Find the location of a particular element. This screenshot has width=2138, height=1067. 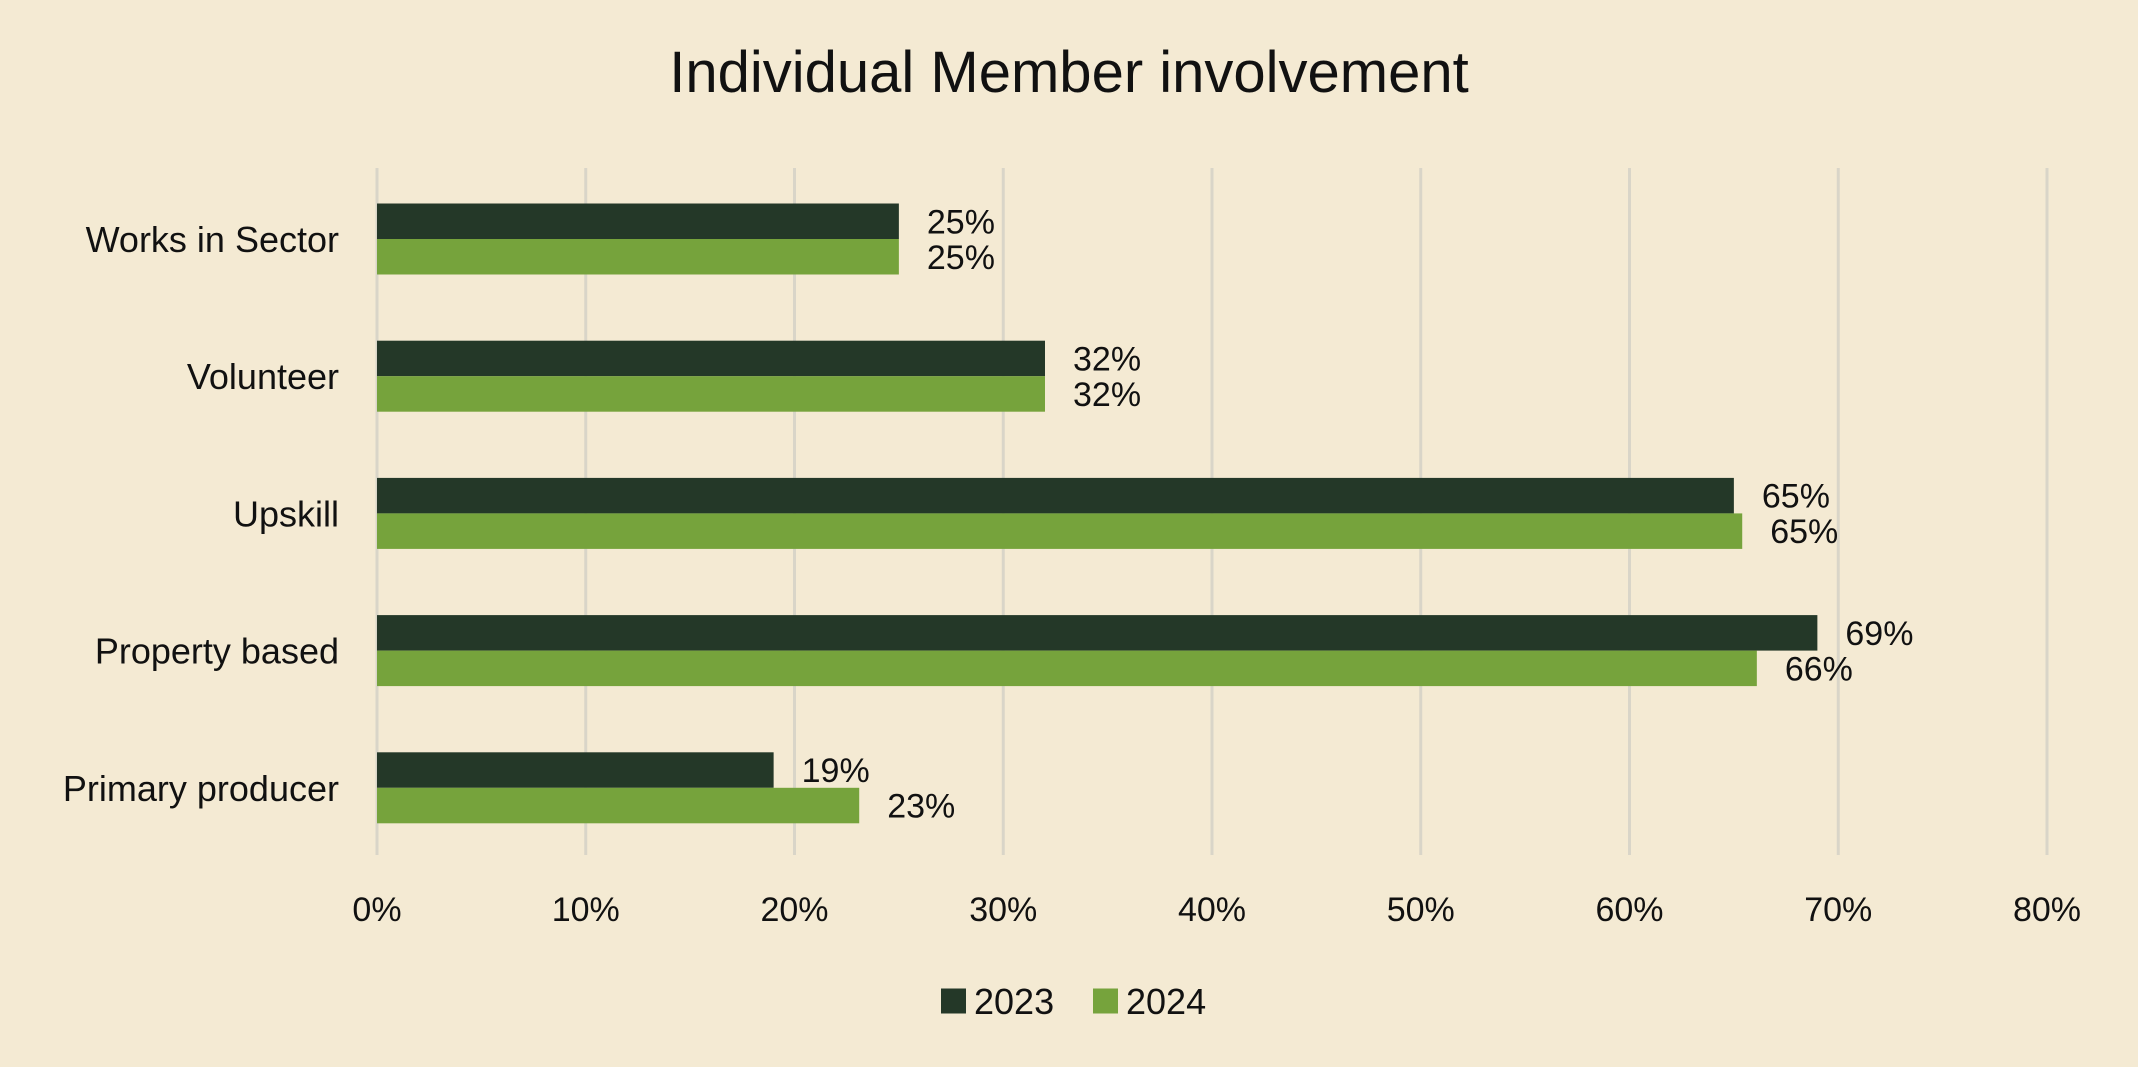

bar-2023-works-in-sector is located at coordinates (638, 221).